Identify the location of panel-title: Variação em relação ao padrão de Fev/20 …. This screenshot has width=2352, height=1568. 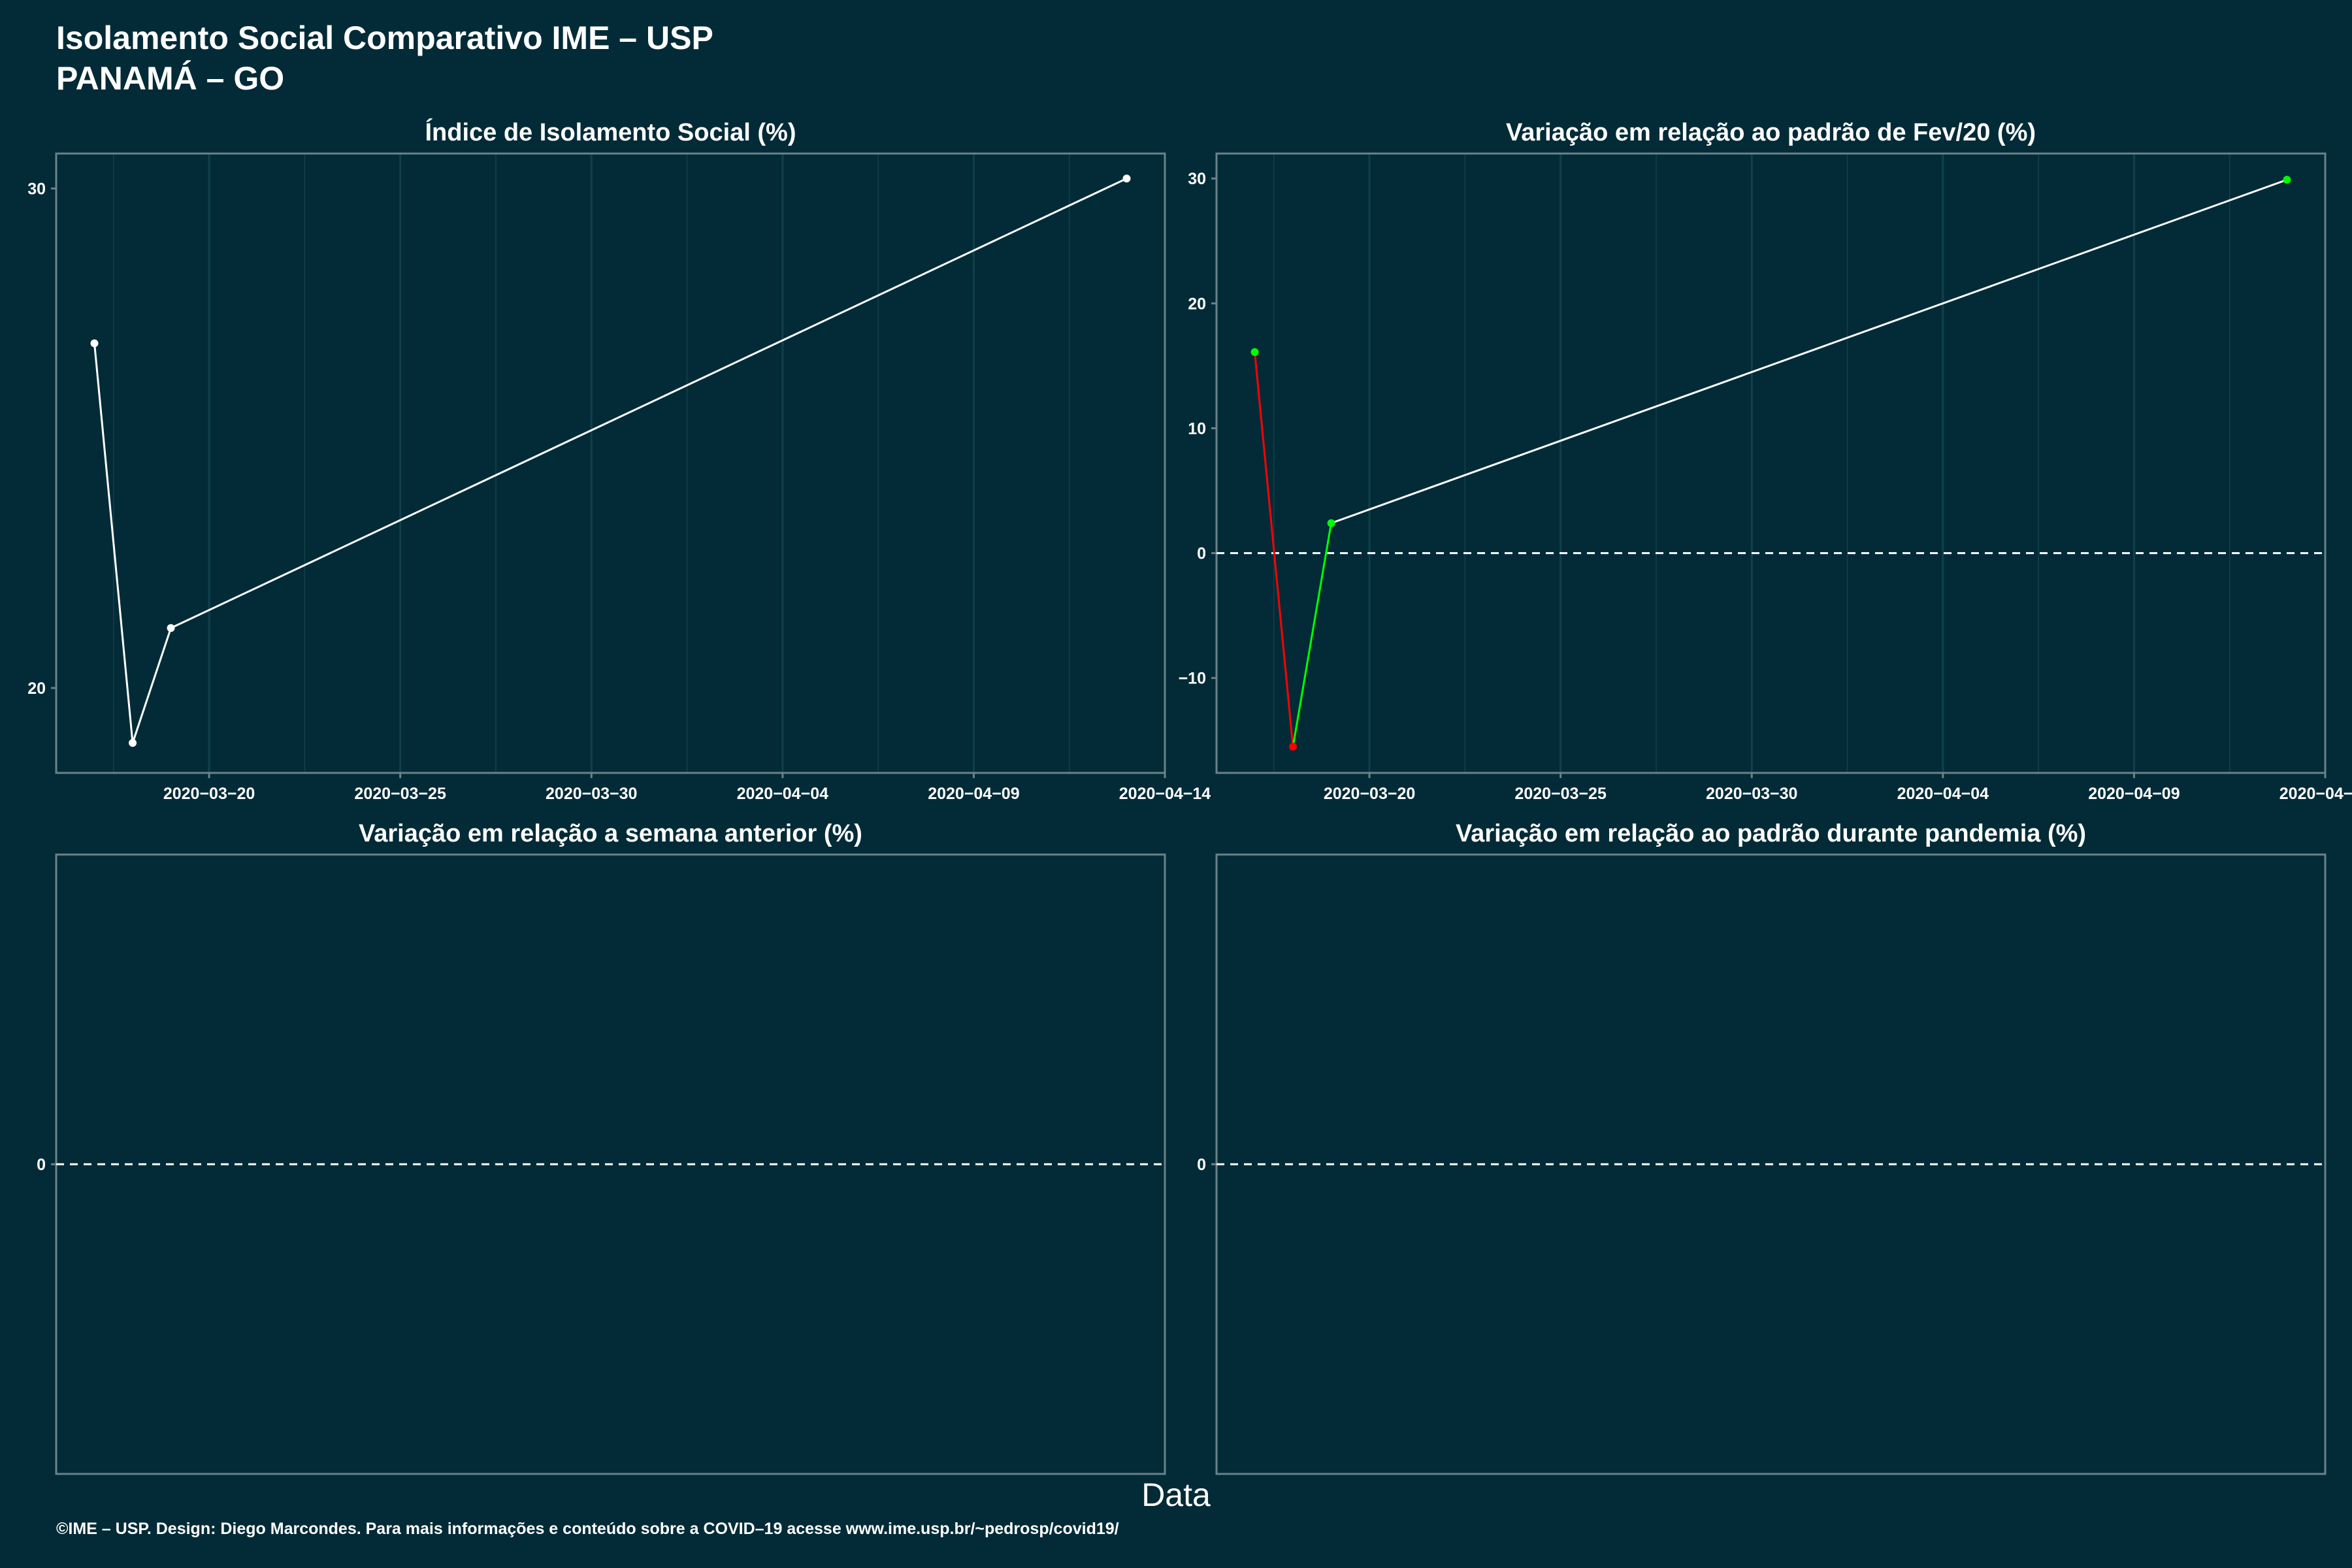
(1771, 132).